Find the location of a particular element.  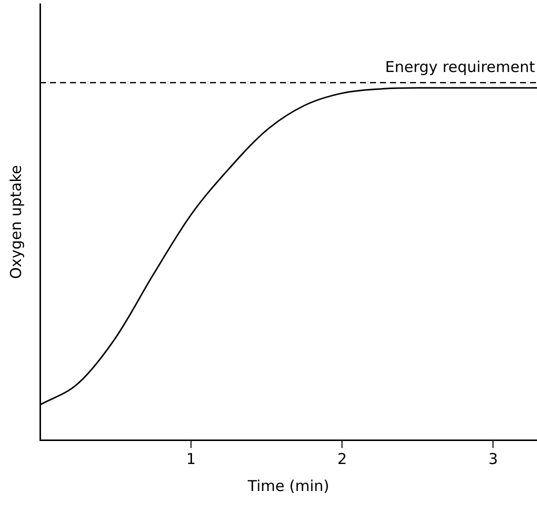

x-axis-title: Time (min) is located at coordinates (288, 485).